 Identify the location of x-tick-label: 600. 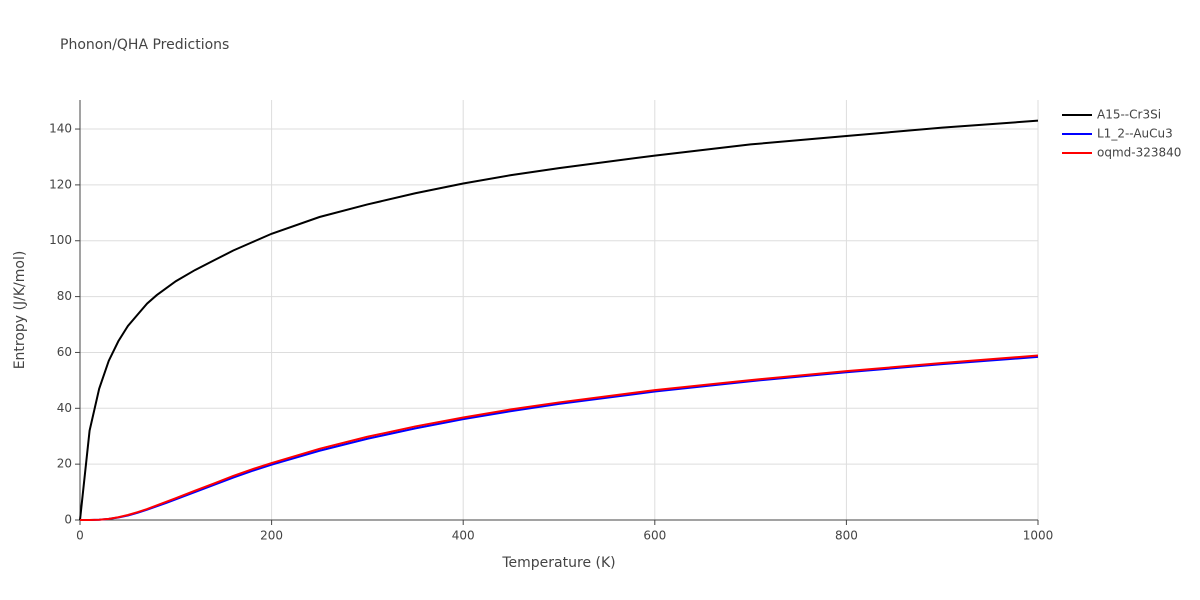
(654, 536).